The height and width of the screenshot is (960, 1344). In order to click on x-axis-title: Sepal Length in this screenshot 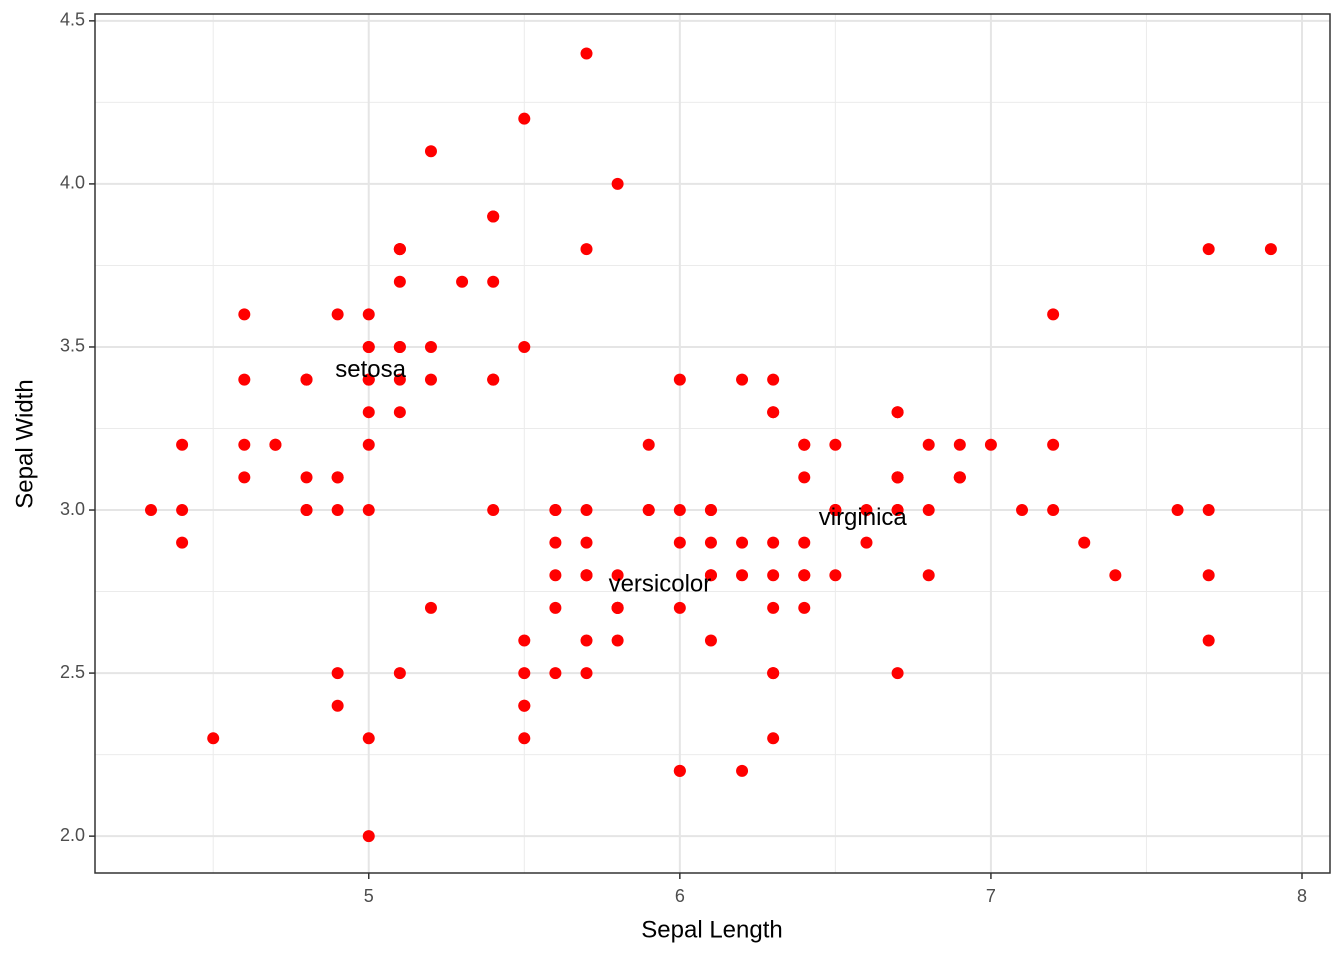, I will do `click(711, 929)`.